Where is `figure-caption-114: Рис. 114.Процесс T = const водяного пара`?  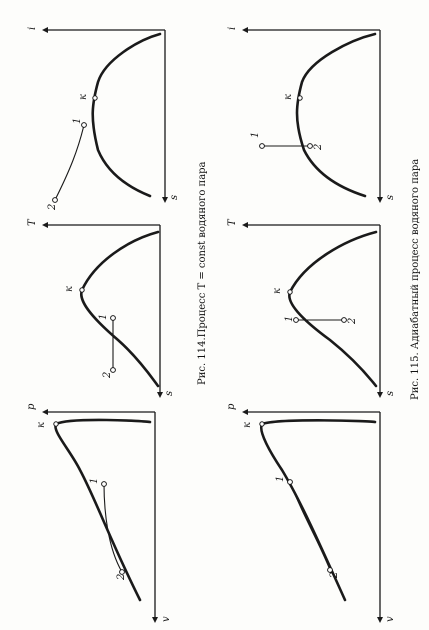 figure-caption-114: Рис. 114.Процесс T = const водяного пара is located at coordinates (202, 273).